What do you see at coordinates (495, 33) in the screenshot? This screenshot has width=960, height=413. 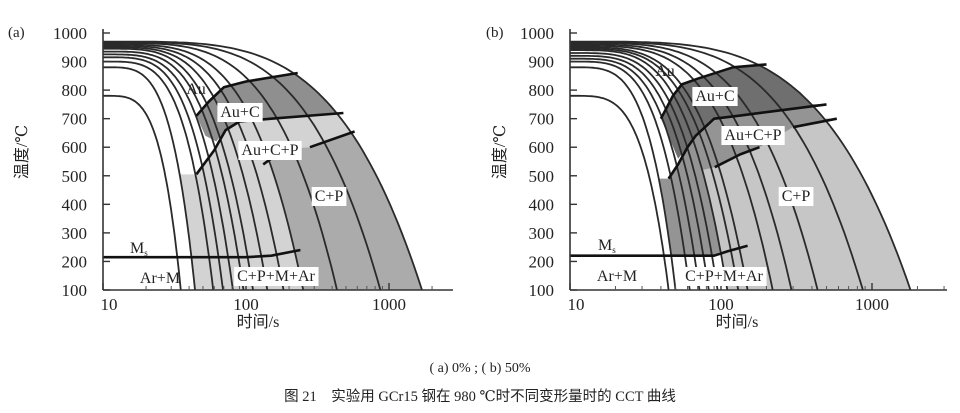 I see `panel-label: (b)` at bounding box center [495, 33].